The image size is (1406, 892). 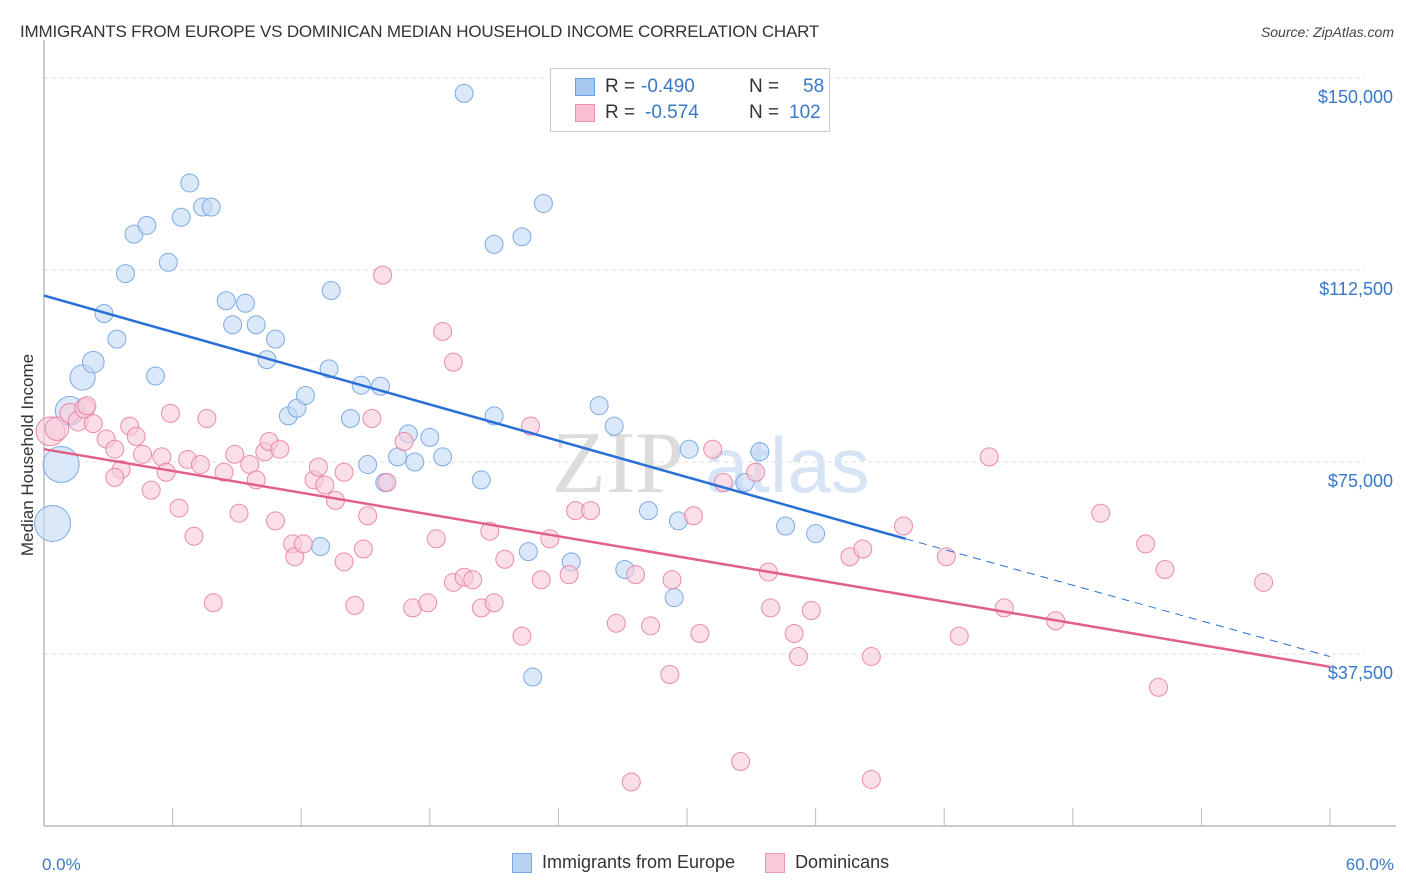 I want to click on r-value: -0.574, so click(x=672, y=112).